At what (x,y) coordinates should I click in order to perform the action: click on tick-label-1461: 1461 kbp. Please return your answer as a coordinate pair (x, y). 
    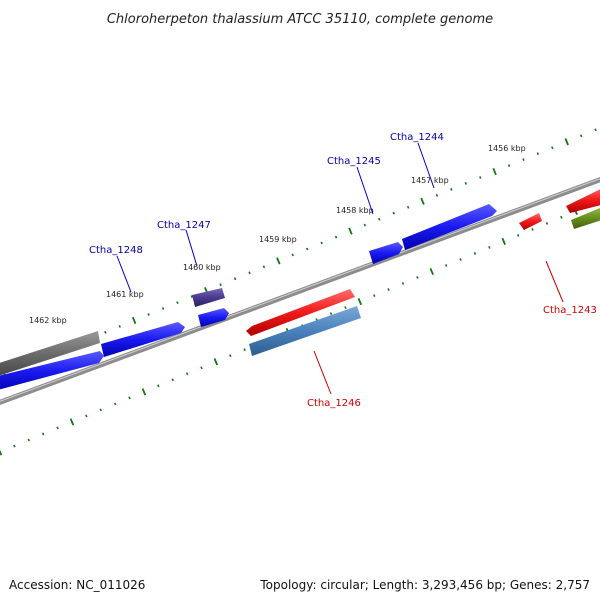
    Looking at the image, I should click on (125, 294).